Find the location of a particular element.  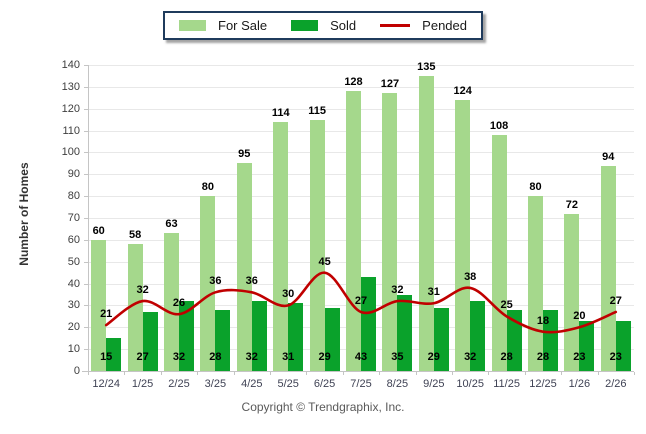

for-sale-value-label: 94 is located at coordinates (608, 156).